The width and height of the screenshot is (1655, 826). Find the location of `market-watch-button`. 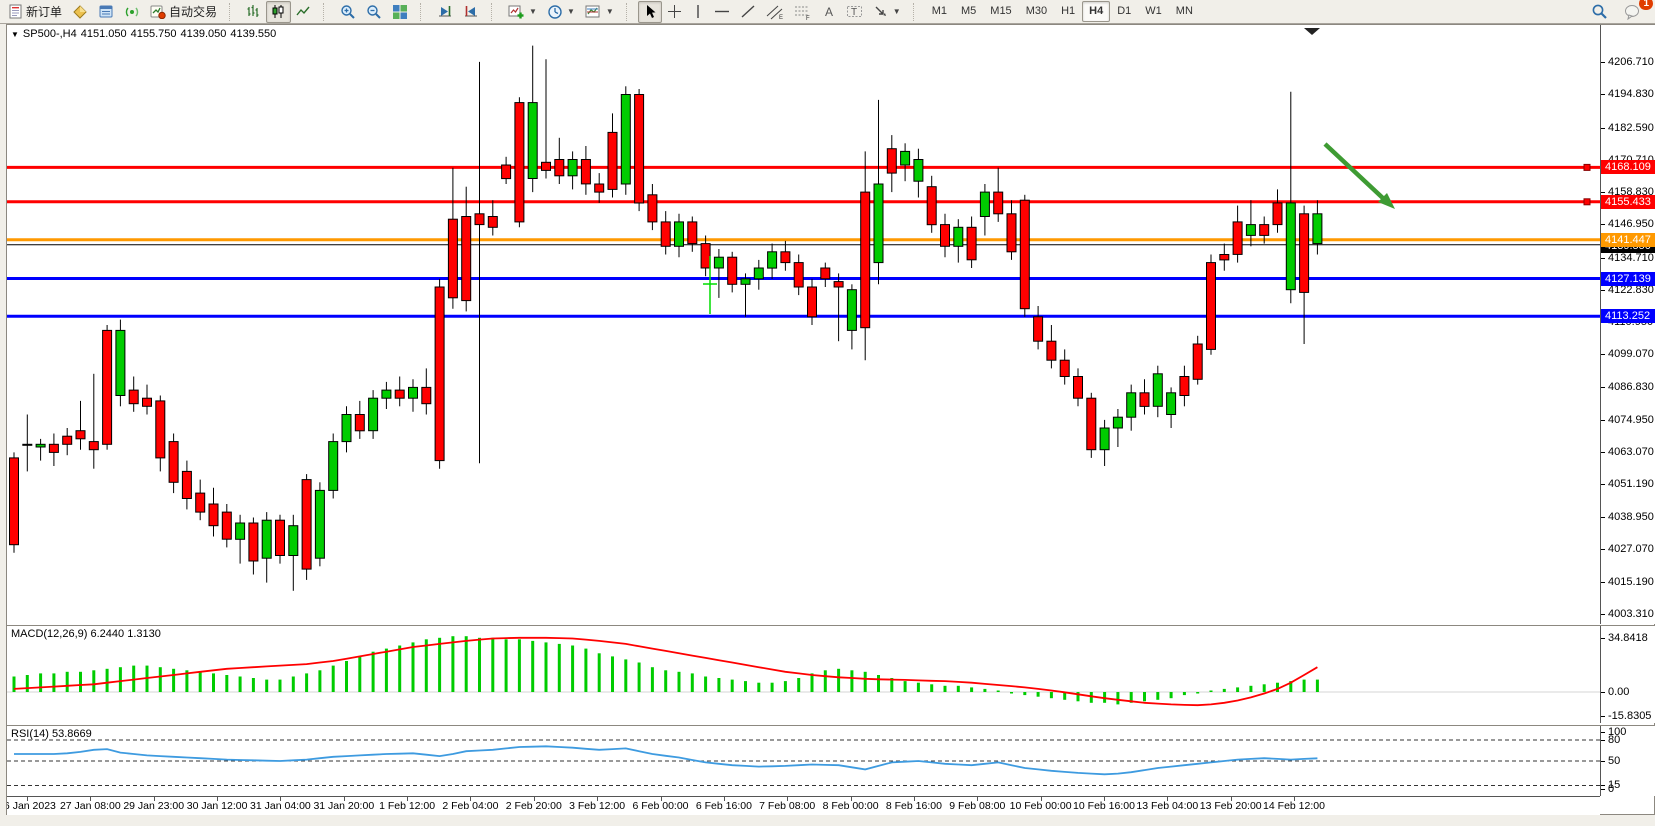

market-watch-button is located at coordinates (106, 12).